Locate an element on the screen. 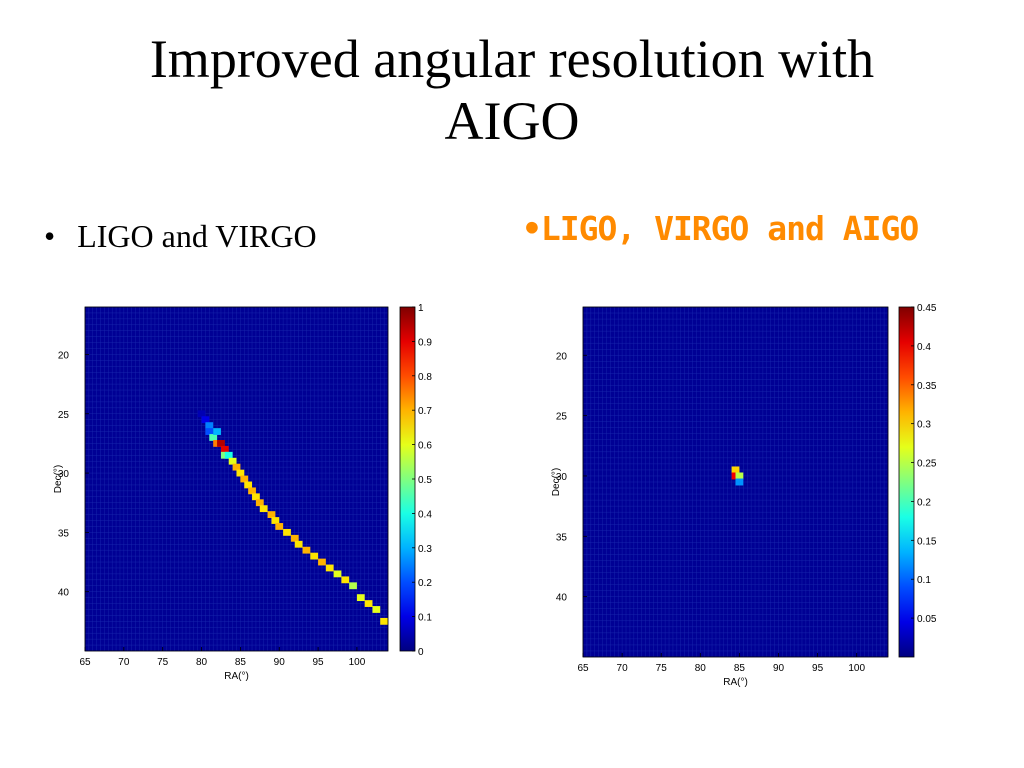 The height and width of the screenshot is (768, 1024). colorbar-tick-label: 0.35 is located at coordinates (927, 386).